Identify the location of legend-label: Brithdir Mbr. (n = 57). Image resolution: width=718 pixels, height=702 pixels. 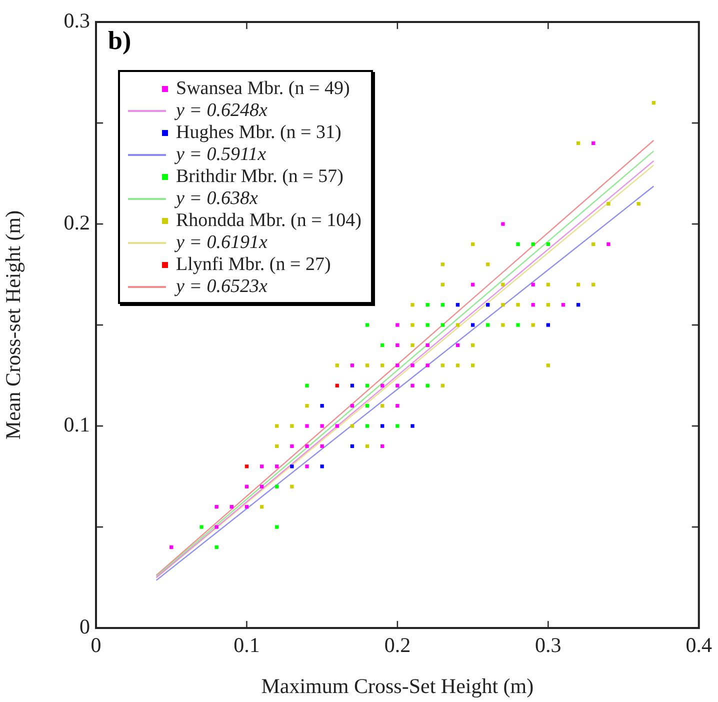
(260, 177).